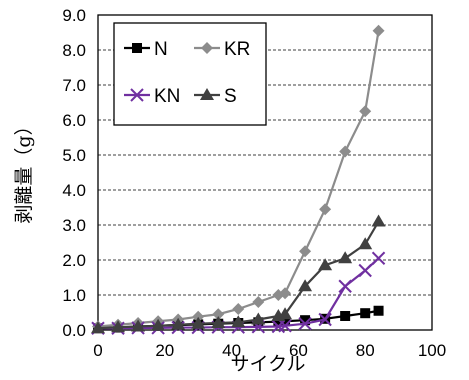 The height and width of the screenshot is (380, 469). What do you see at coordinates (237, 49) in the screenshot?
I see `legend-label-kr: KR` at bounding box center [237, 49].